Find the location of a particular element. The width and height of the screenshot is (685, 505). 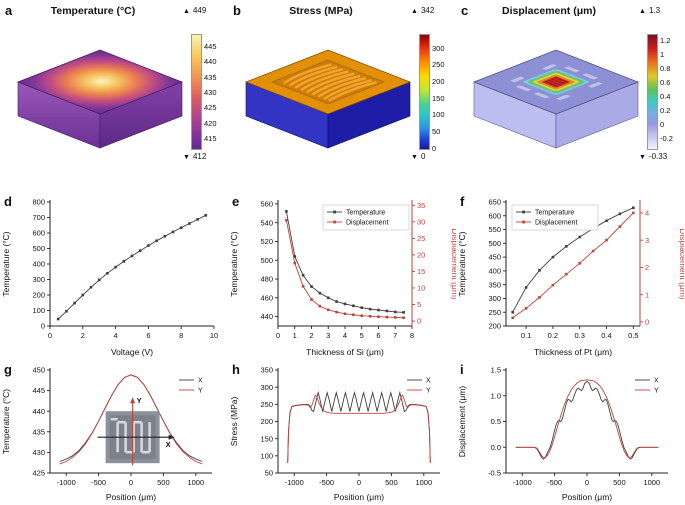

svg-text: 800 is located at coordinates (38, 202).